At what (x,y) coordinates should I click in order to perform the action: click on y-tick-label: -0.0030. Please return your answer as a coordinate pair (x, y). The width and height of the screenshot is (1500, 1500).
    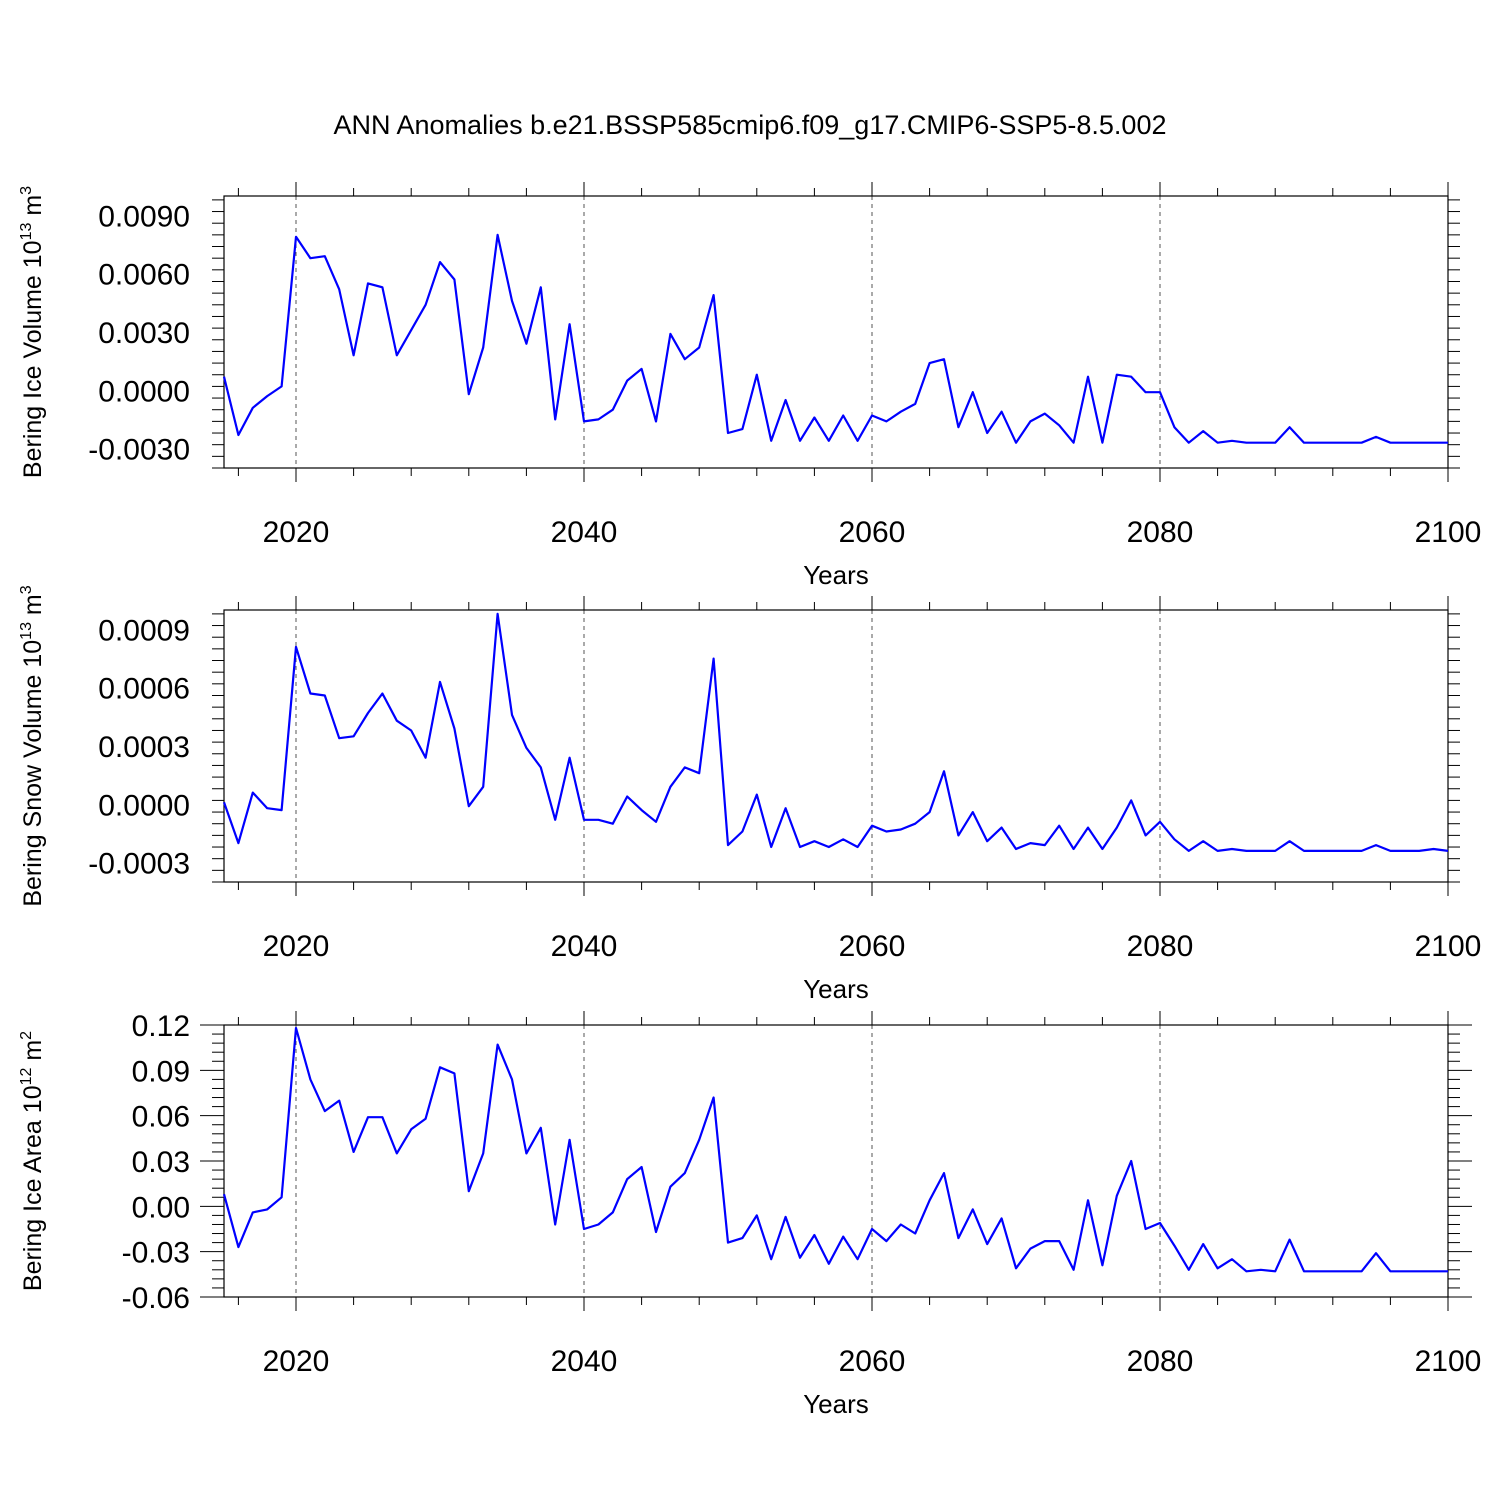
    Looking at the image, I should click on (139, 450).